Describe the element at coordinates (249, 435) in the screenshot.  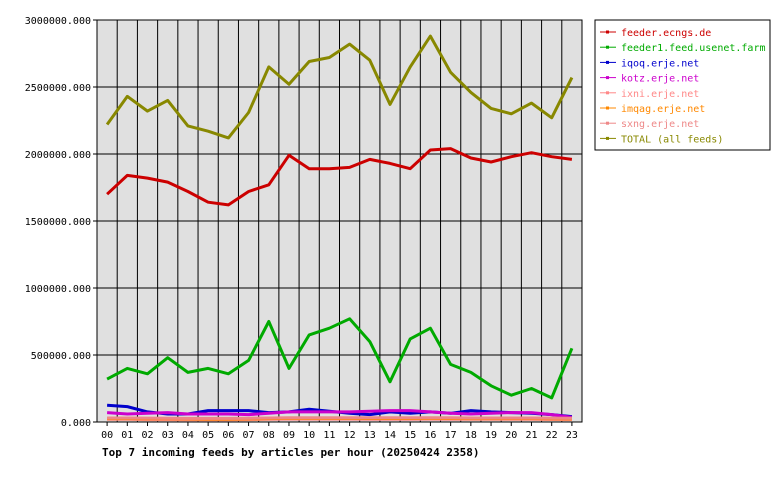
I see `x-tick-label: 07` at that location.